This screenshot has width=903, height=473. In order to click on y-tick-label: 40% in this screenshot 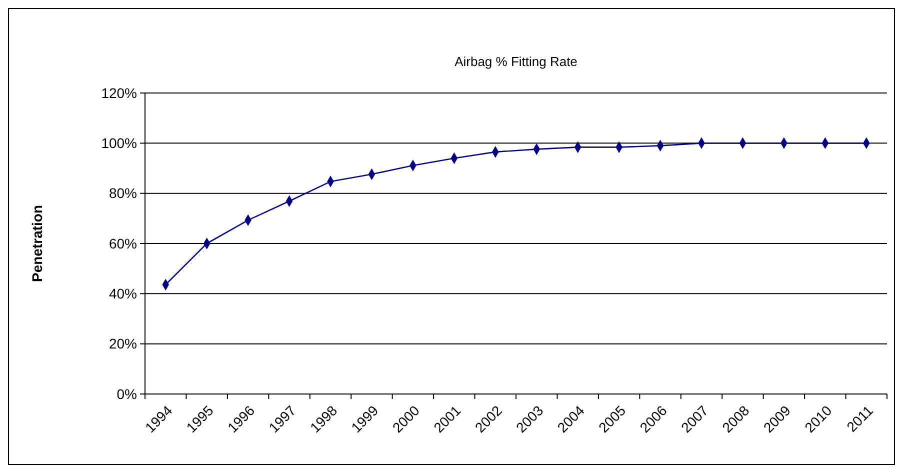, I will do `click(122, 294)`.